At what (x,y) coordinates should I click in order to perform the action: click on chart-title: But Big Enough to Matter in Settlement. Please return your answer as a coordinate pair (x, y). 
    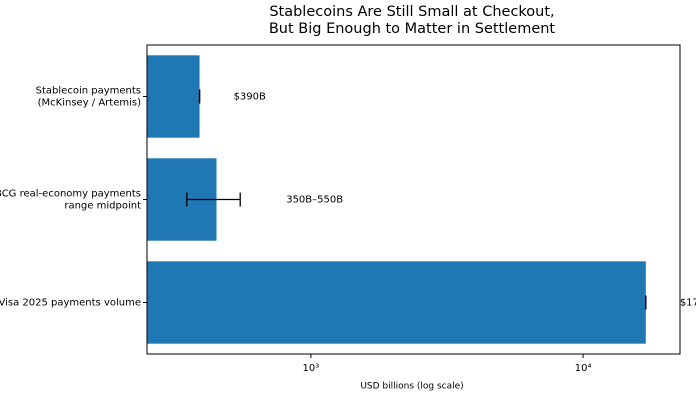
    Looking at the image, I should click on (412, 29).